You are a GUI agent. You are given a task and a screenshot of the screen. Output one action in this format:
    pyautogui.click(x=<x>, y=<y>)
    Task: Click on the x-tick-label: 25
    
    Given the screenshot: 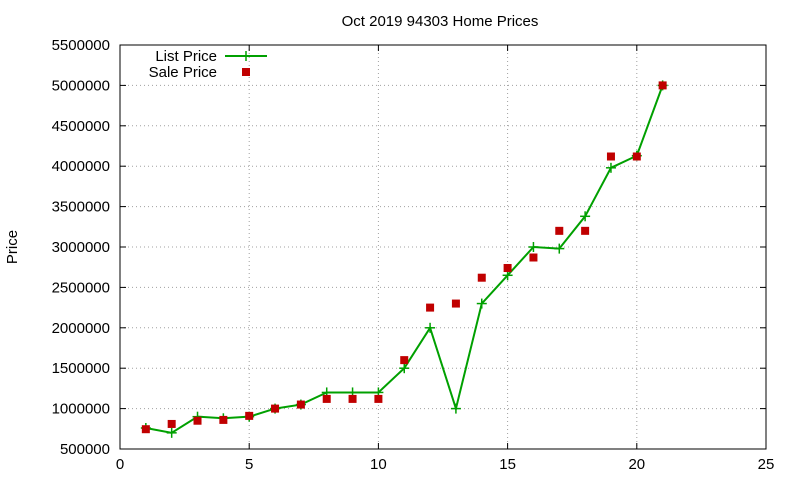 What is the action you would take?
    pyautogui.click(x=766, y=464)
    